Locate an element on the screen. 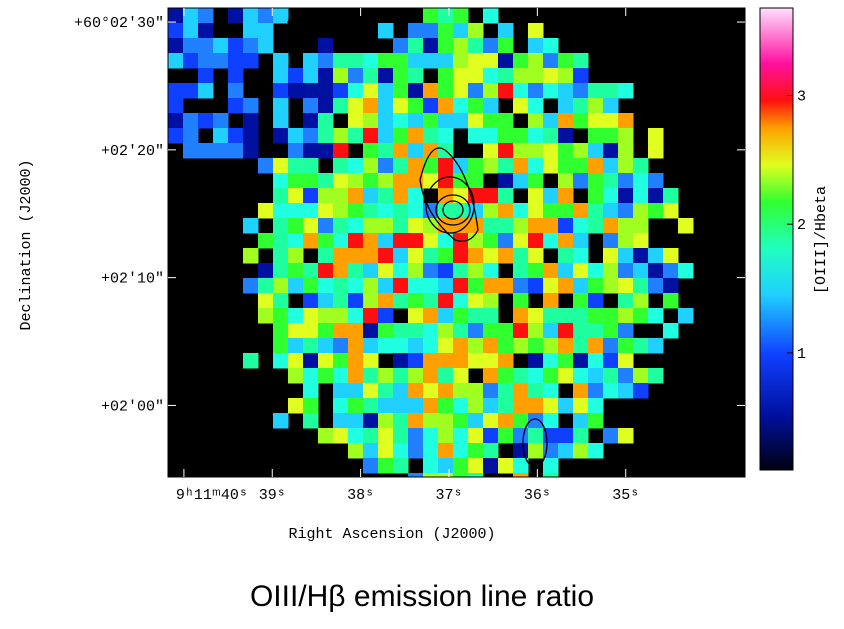 The height and width of the screenshot is (629, 844). y-tick-label: +02′10″ is located at coordinates (132, 279).